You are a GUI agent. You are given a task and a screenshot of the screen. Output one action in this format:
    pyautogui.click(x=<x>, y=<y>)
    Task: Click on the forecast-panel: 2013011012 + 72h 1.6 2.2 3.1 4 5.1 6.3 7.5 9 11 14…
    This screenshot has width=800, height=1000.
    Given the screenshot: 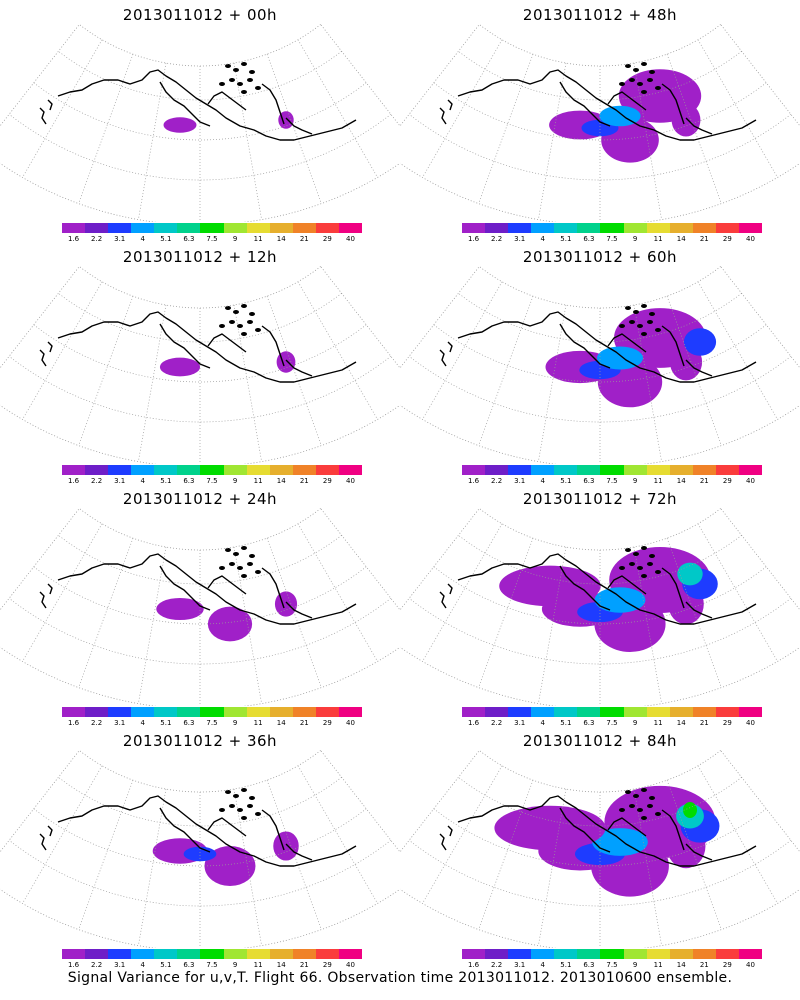 What is the action you would take?
    pyautogui.click(x=600, y=605)
    